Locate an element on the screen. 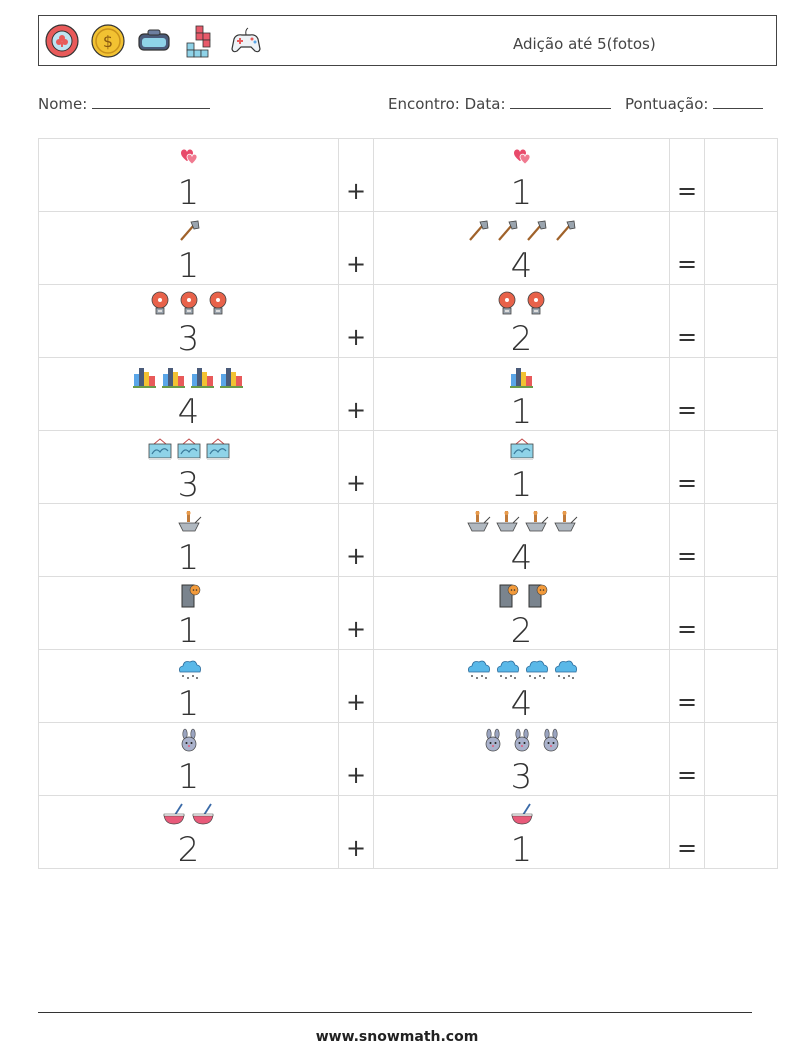 The width and height of the screenshot is (794, 1053). problem-row: 2 +1 = is located at coordinates (408, 832).